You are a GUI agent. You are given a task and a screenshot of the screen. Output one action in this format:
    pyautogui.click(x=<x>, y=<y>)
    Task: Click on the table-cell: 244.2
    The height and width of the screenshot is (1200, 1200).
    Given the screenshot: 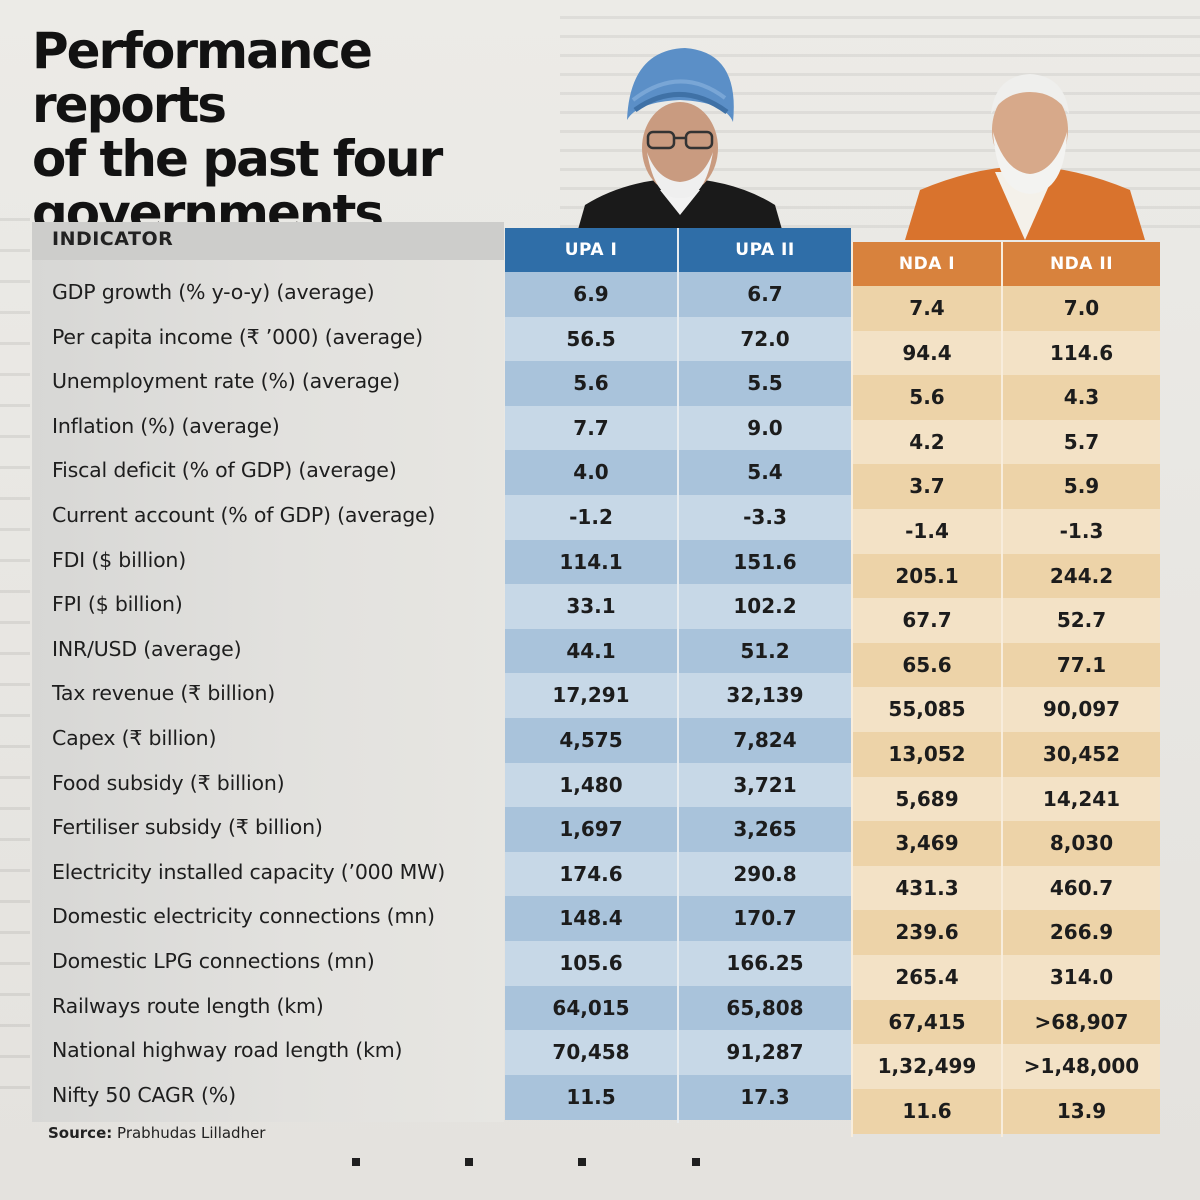 What is the action you would take?
    pyautogui.click(x=1081, y=575)
    